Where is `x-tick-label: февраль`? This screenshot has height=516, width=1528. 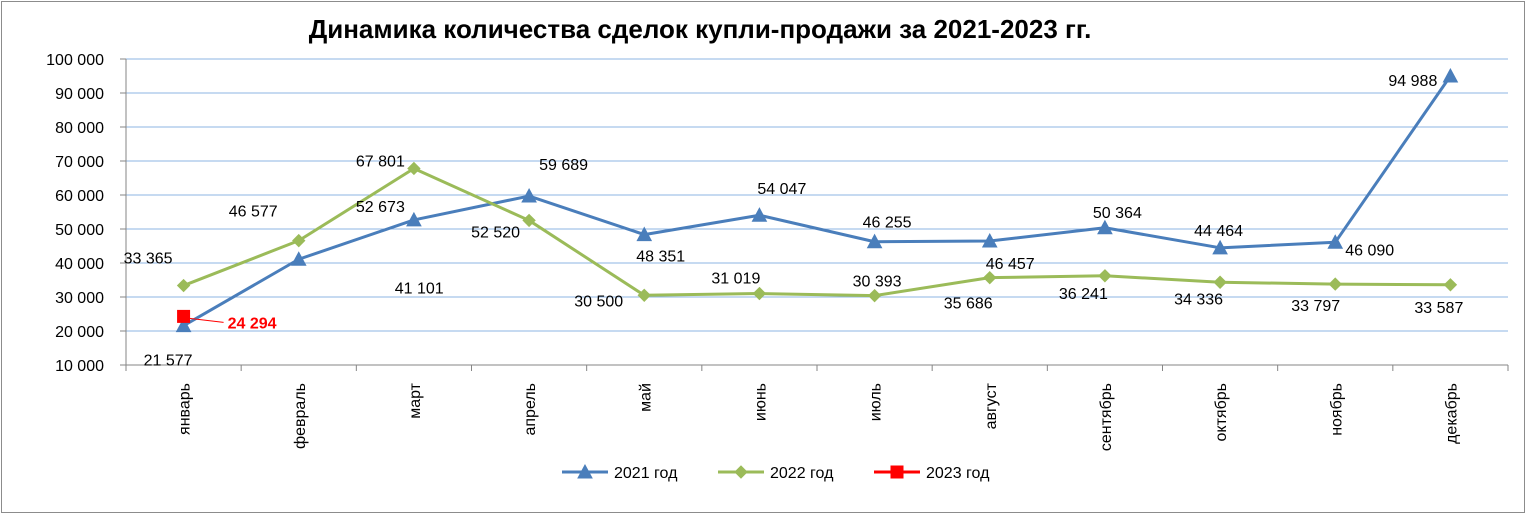 x-tick-label: февраль is located at coordinates (300, 416).